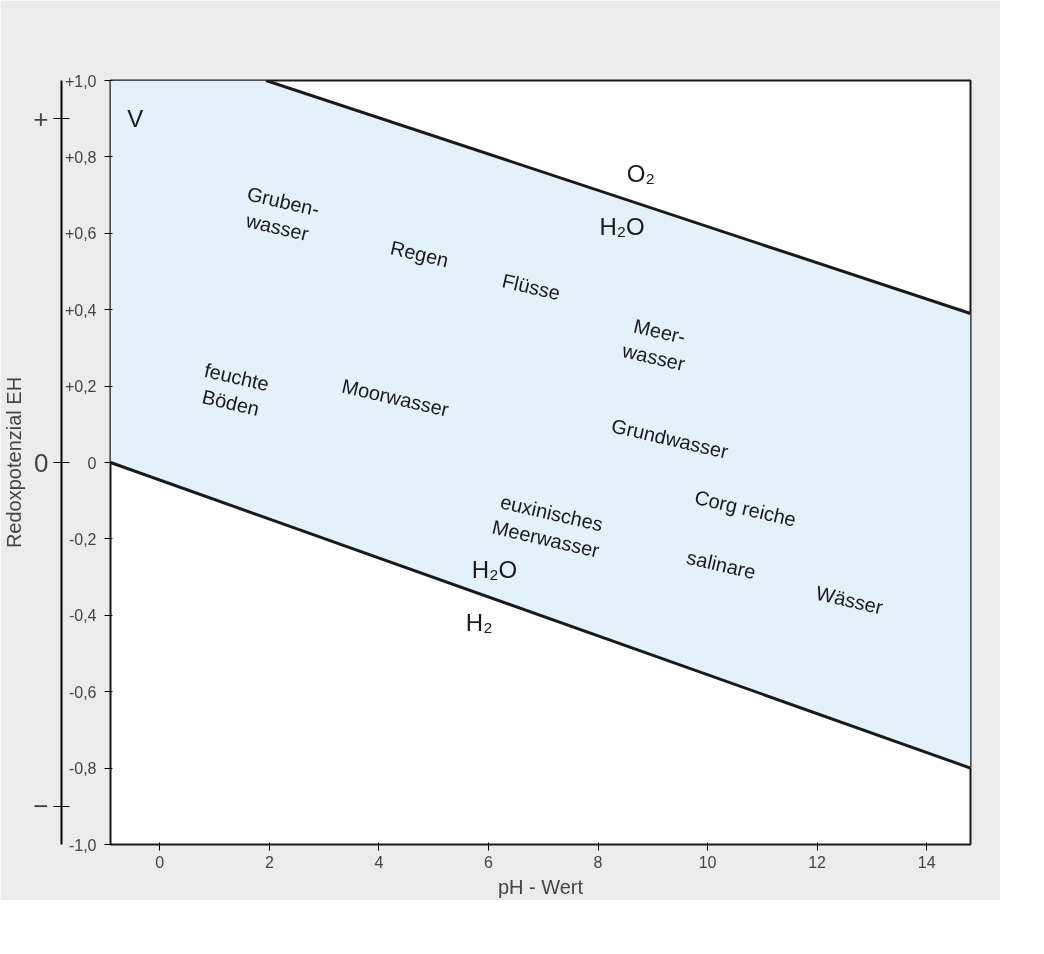 This screenshot has width=1044, height=954. What do you see at coordinates (282, 213) in the screenshot?
I see `annotation: Gruben- wasser` at bounding box center [282, 213].